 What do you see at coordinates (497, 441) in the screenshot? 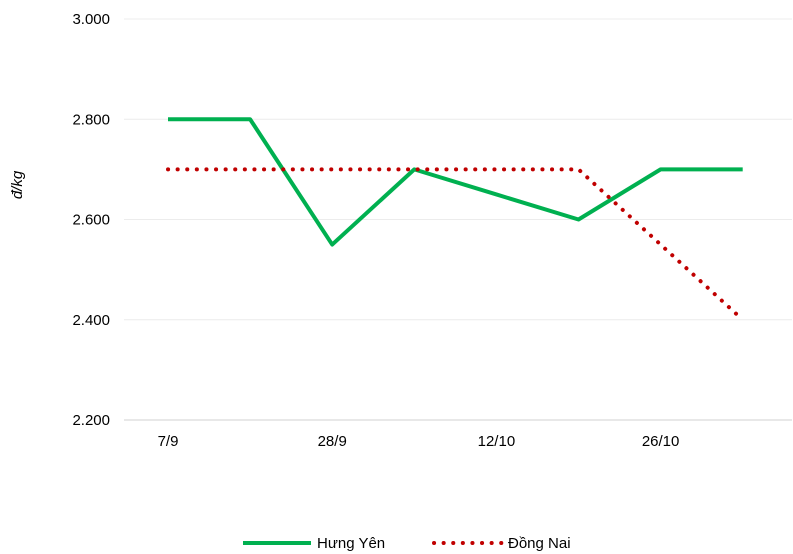
I see `x-tick-label: 12/10` at bounding box center [497, 441].